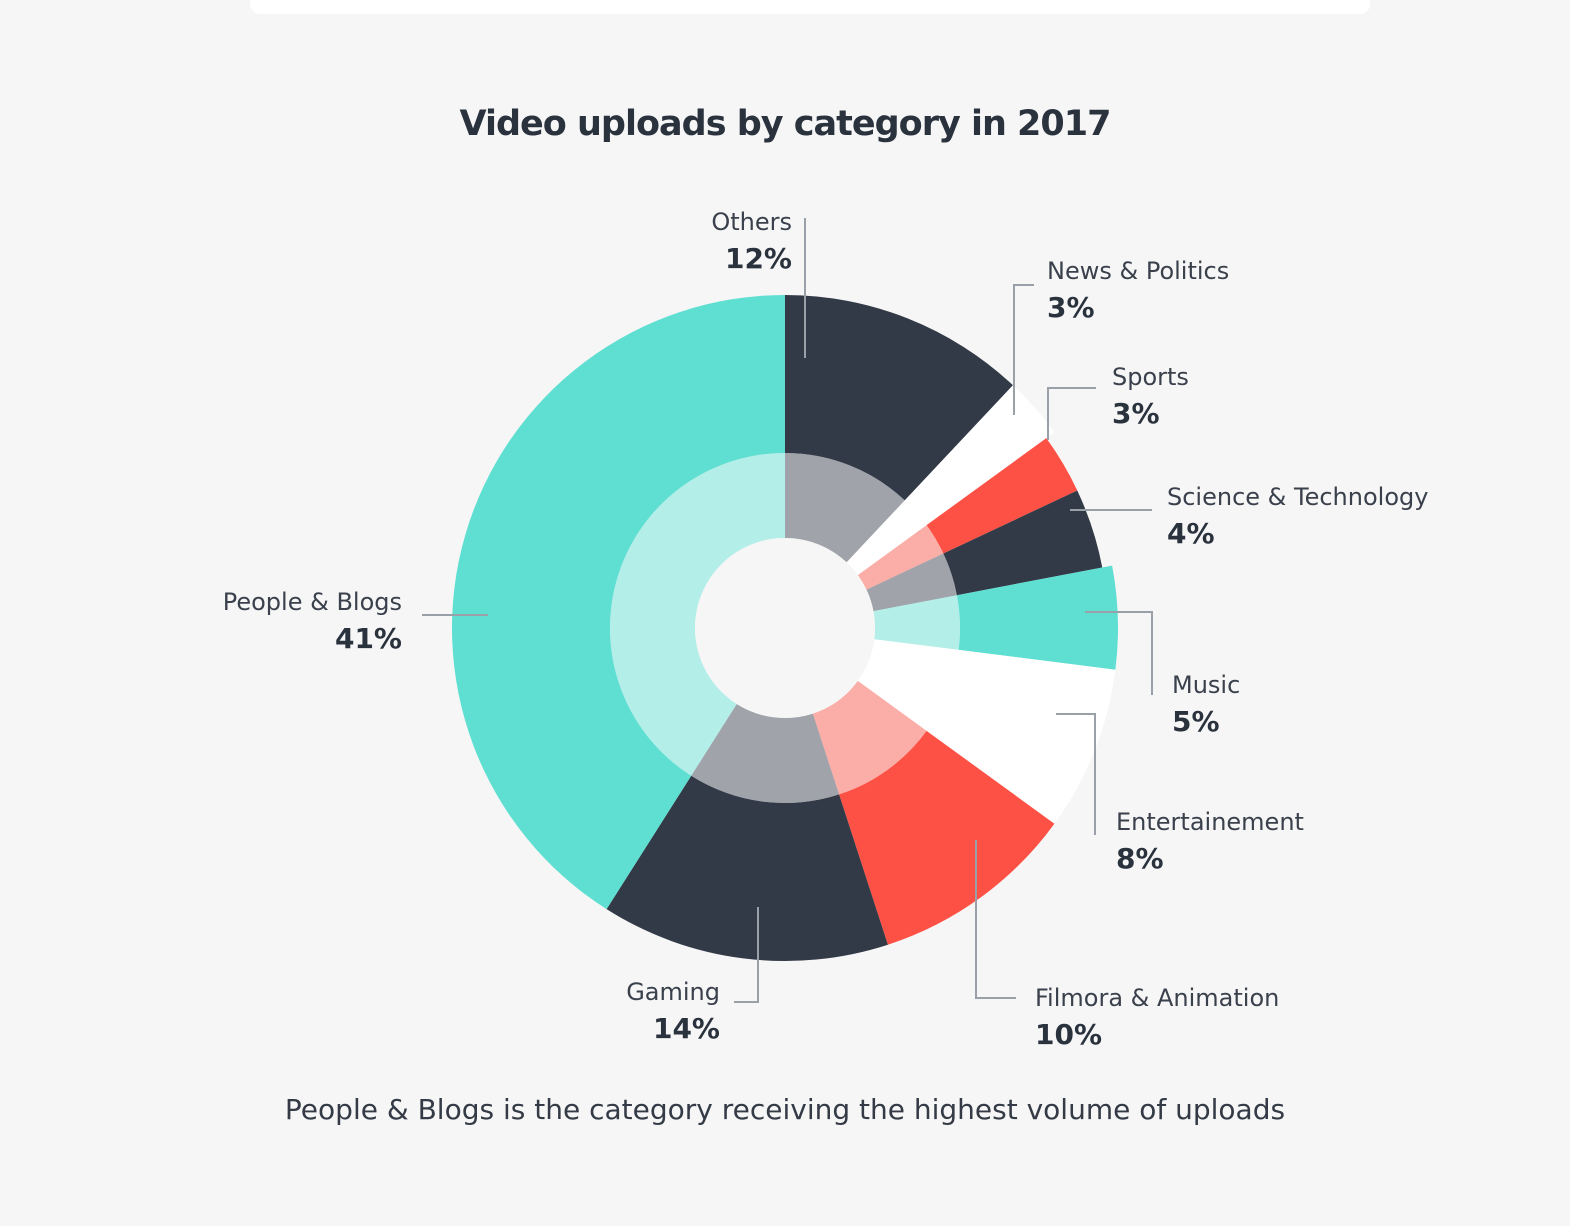 The height and width of the screenshot is (1226, 1570). I want to click on slice-value-filmora-and-animation: 10%, so click(1068, 1034).